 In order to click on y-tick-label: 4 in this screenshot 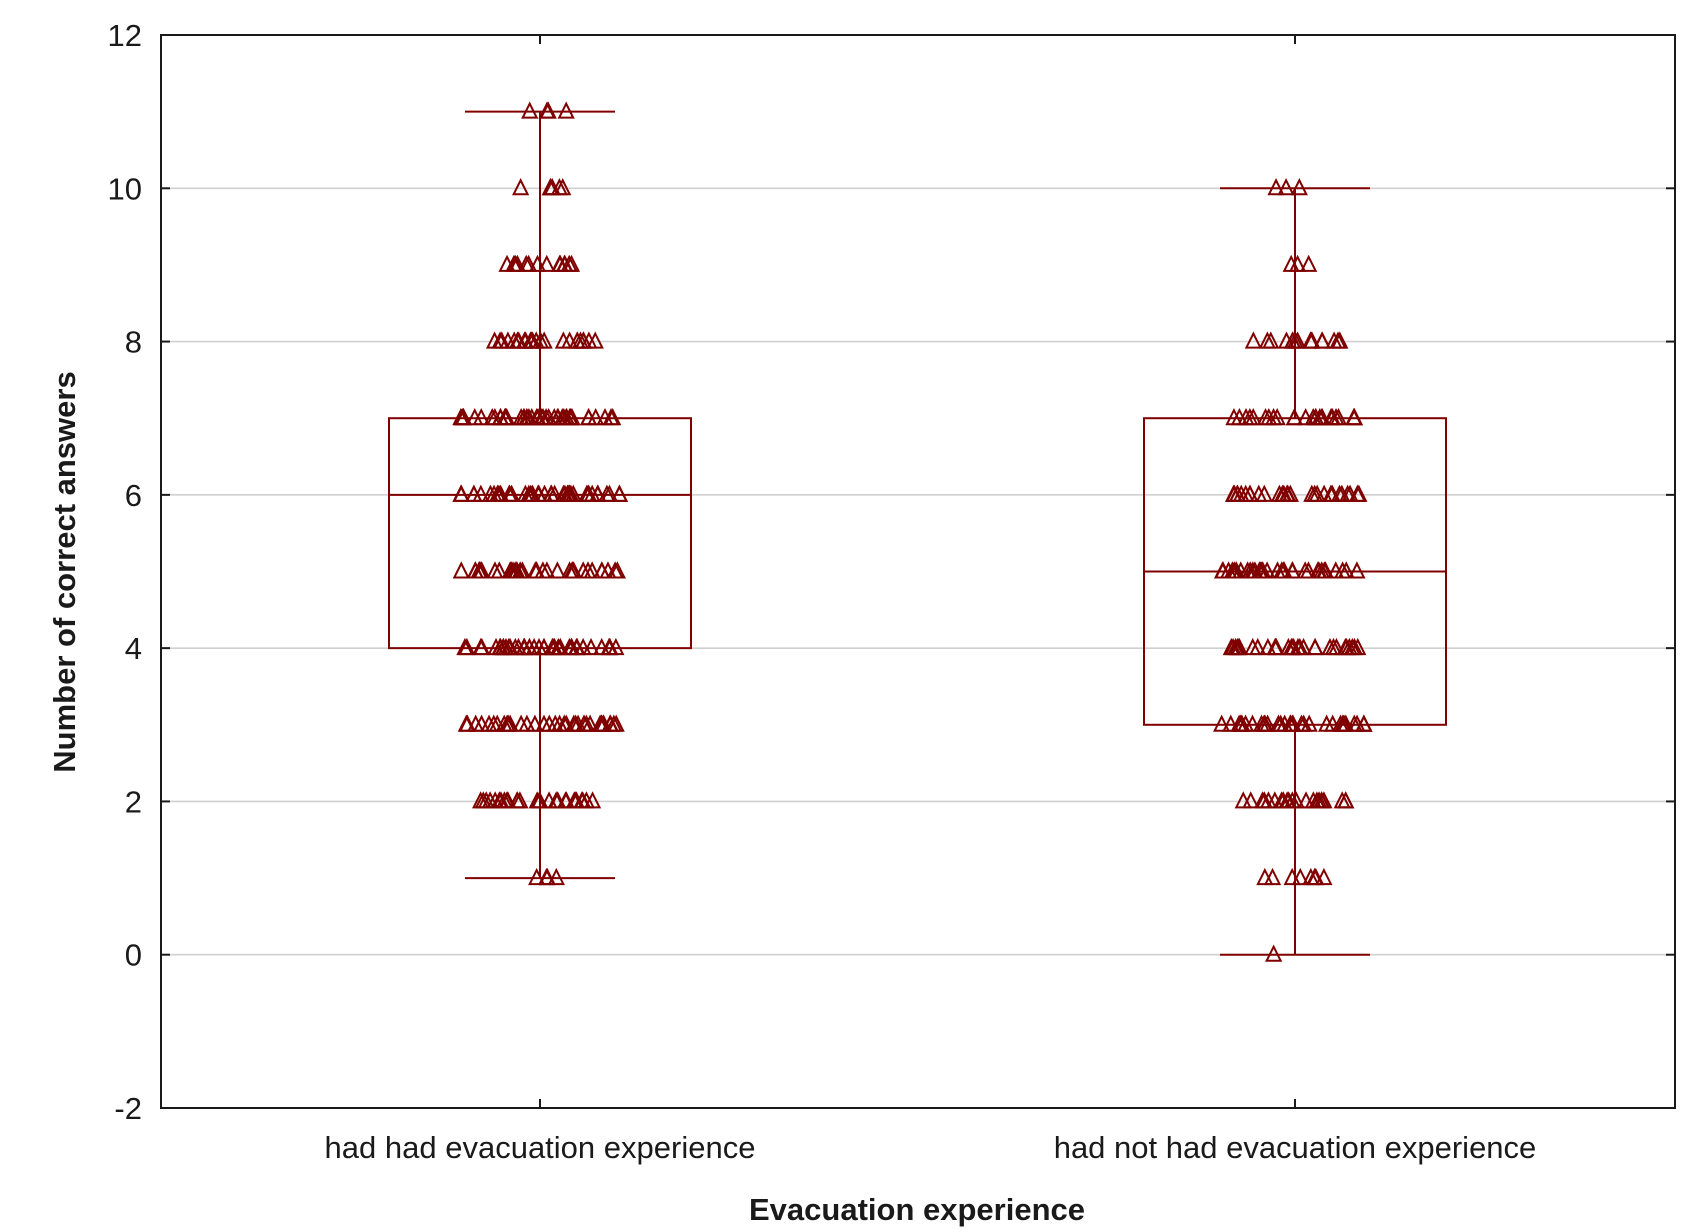, I will do `click(133, 648)`.